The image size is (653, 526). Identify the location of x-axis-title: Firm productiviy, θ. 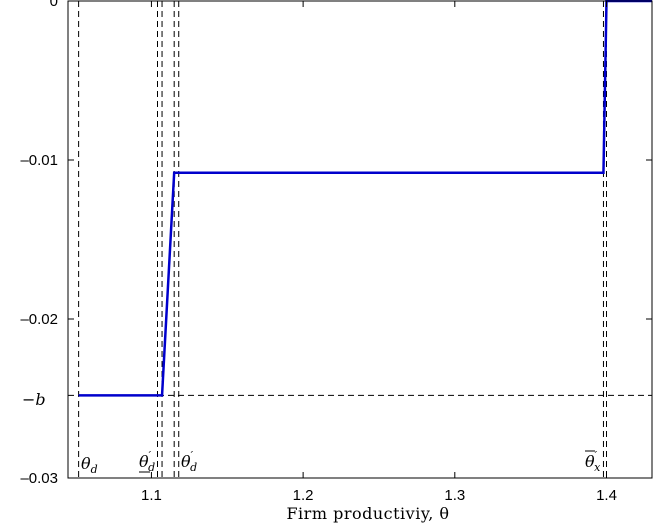
(367, 513).